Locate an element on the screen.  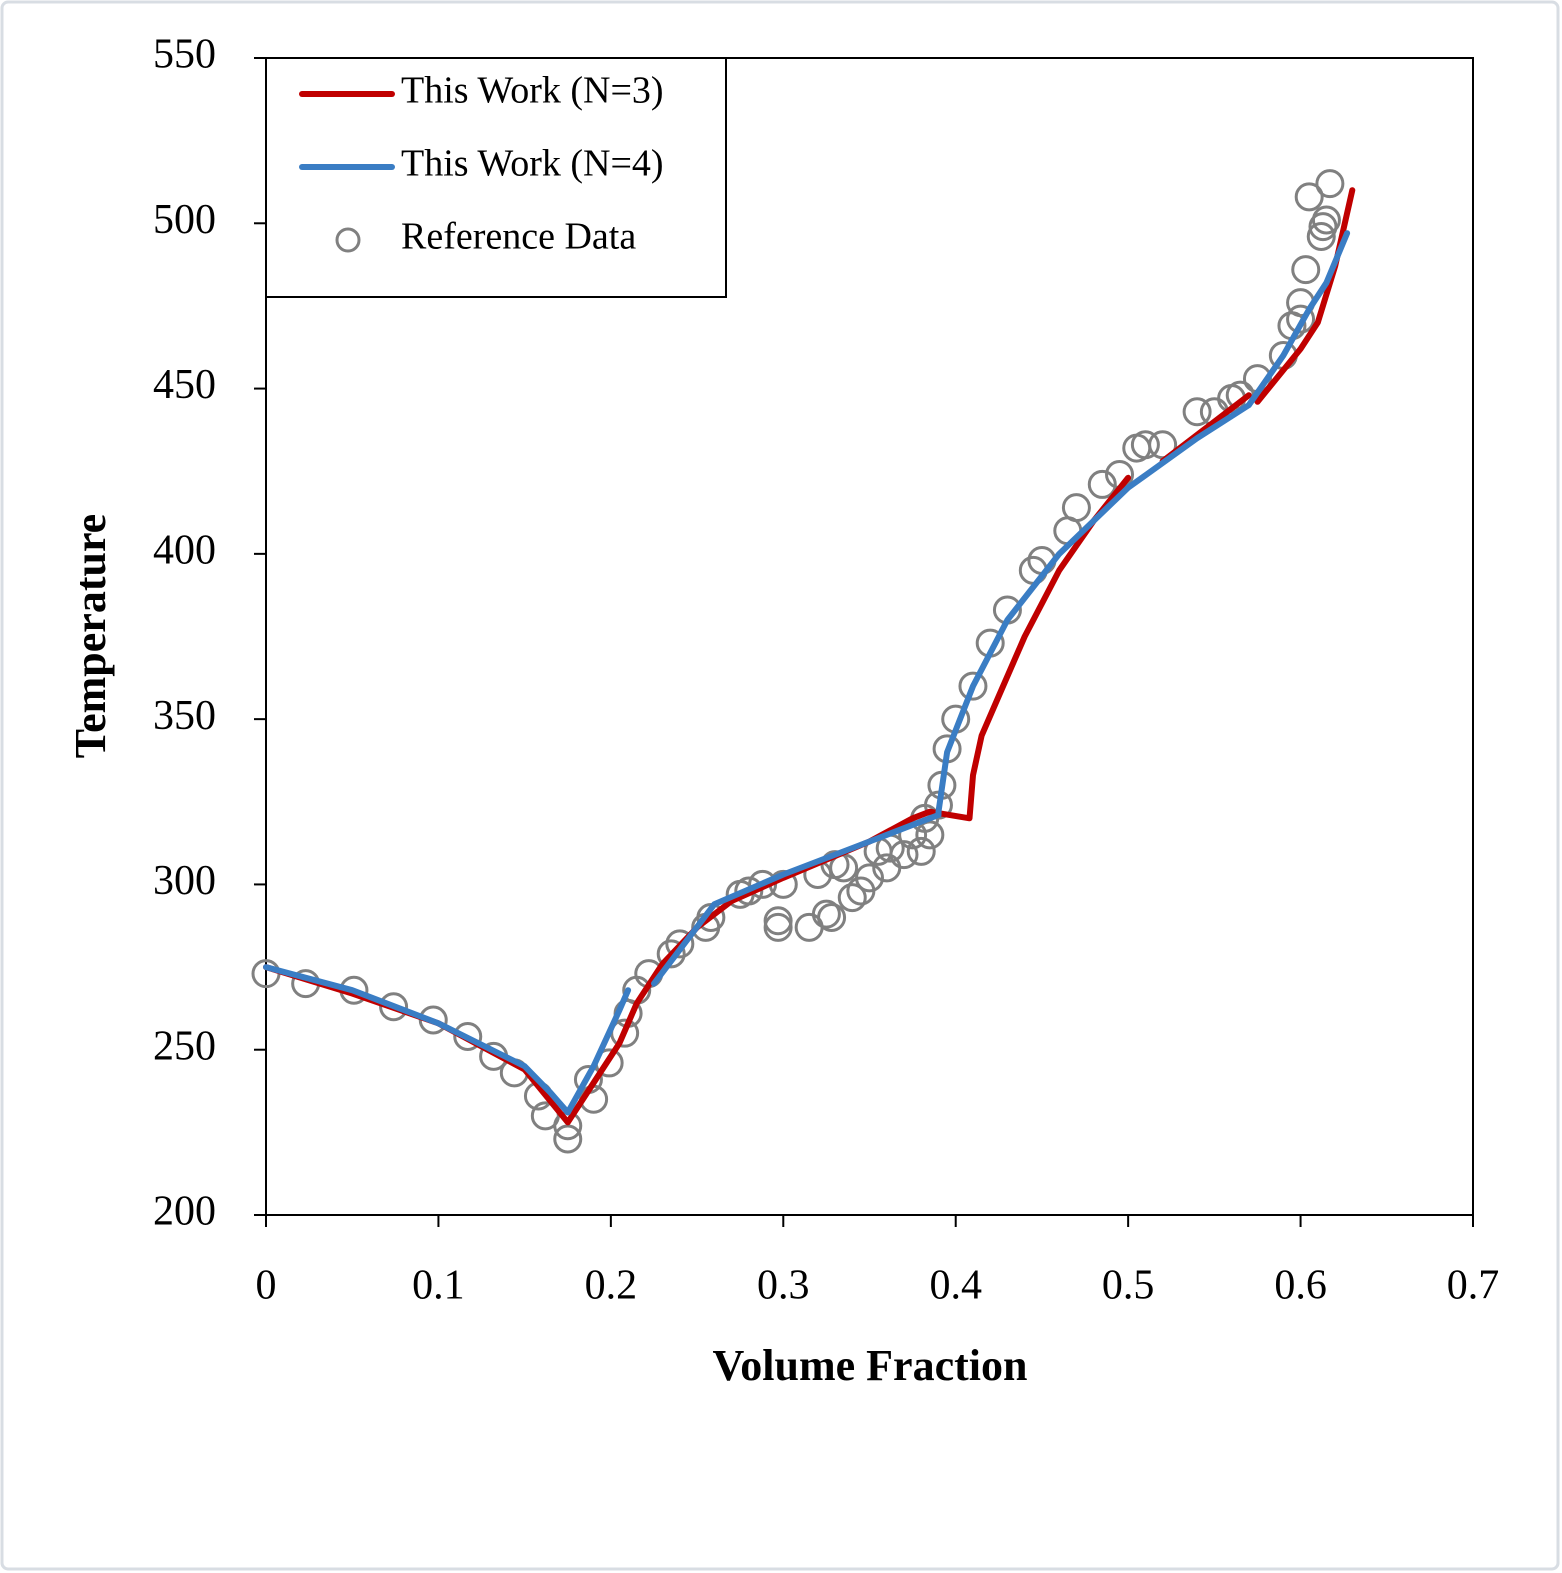
y-tick-label: 550 is located at coordinates (184, 55).